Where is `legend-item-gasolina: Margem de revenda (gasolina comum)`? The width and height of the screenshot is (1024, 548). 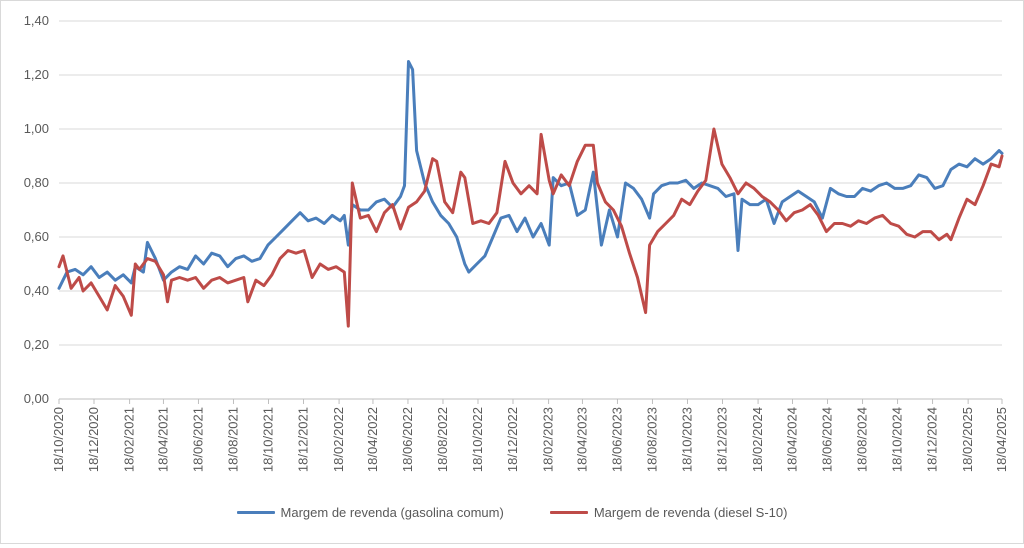 legend-item-gasolina: Margem de revenda (gasolina comum) is located at coordinates (370, 512).